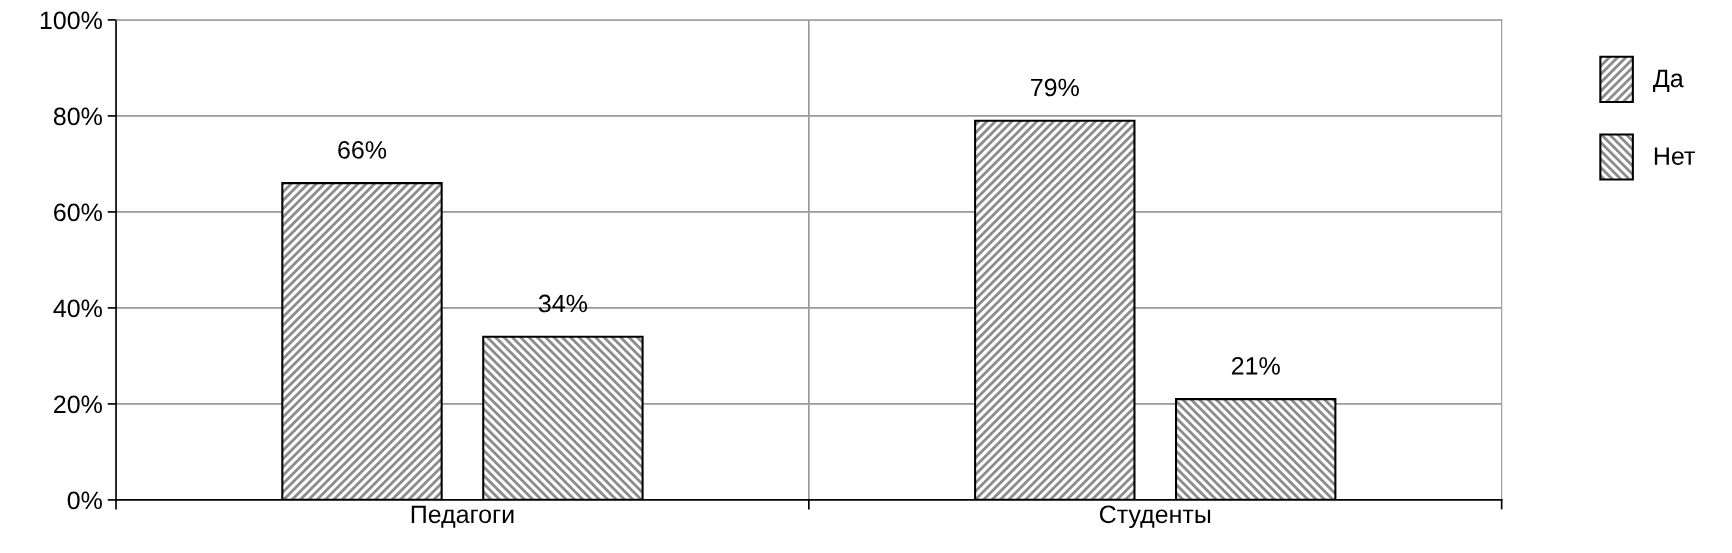 The height and width of the screenshot is (553, 1732). What do you see at coordinates (563, 303) in the screenshot?
I see `data-label: 34%` at bounding box center [563, 303].